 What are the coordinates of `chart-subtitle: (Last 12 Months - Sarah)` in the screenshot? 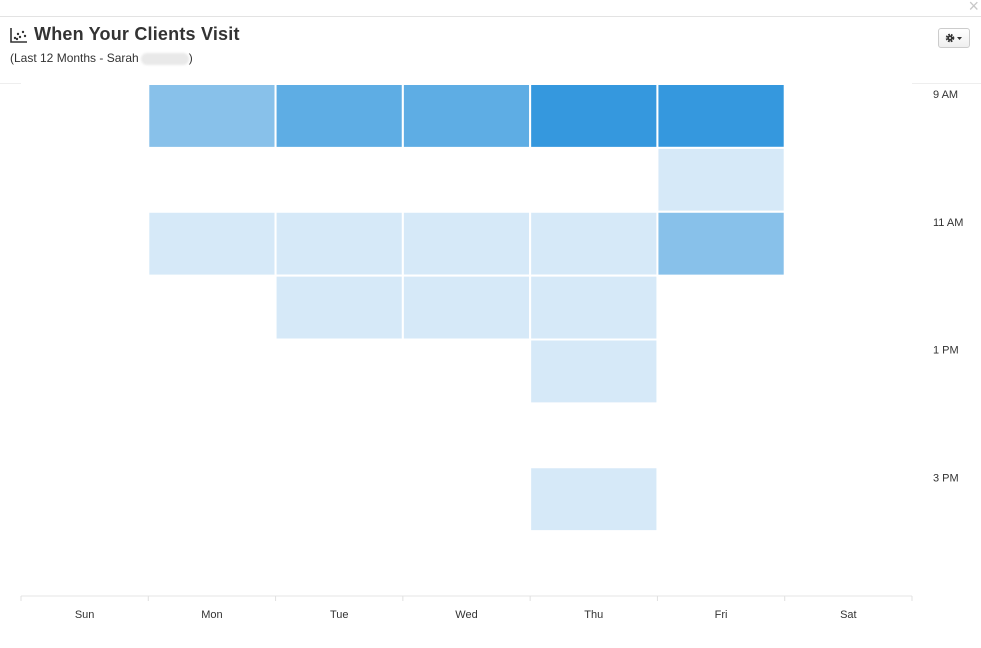 It's located at (125, 58).